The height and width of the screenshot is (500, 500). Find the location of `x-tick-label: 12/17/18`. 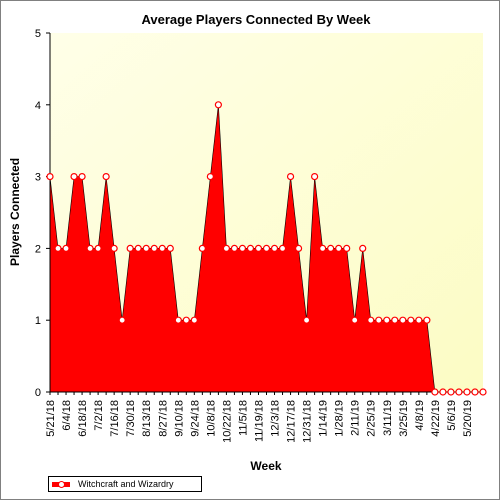

x-tick-label: 12/17/18 is located at coordinates (292, 421).